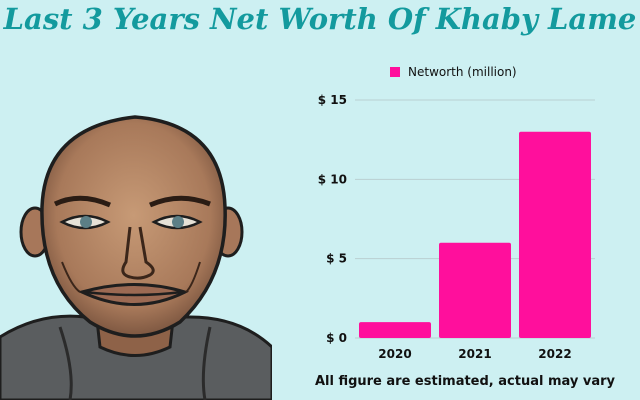  What do you see at coordinates (394, 354) in the screenshot?
I see `x-tick-label: 2020` at bounding box center [394, 354].